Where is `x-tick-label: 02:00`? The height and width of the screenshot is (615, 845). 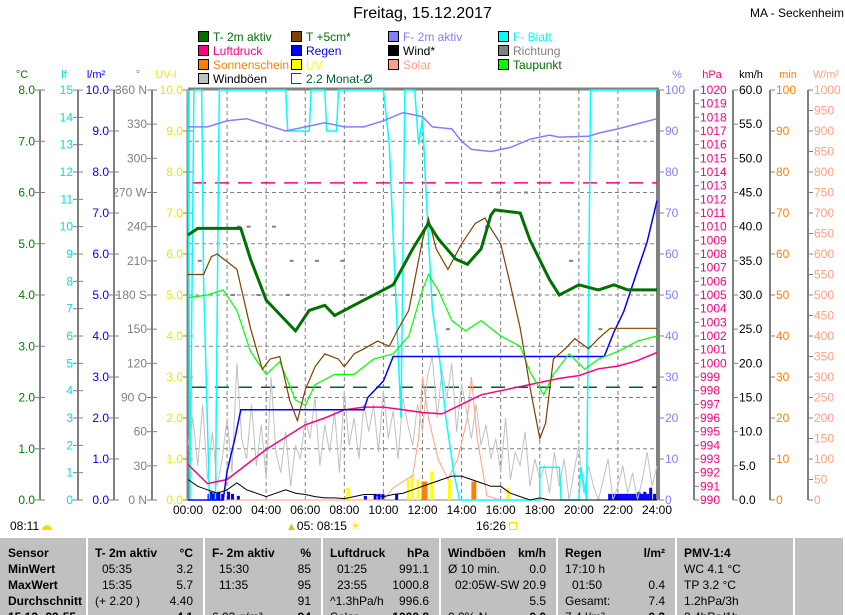
x-tick-label: 02:00 is located at coordinates (227, 510).